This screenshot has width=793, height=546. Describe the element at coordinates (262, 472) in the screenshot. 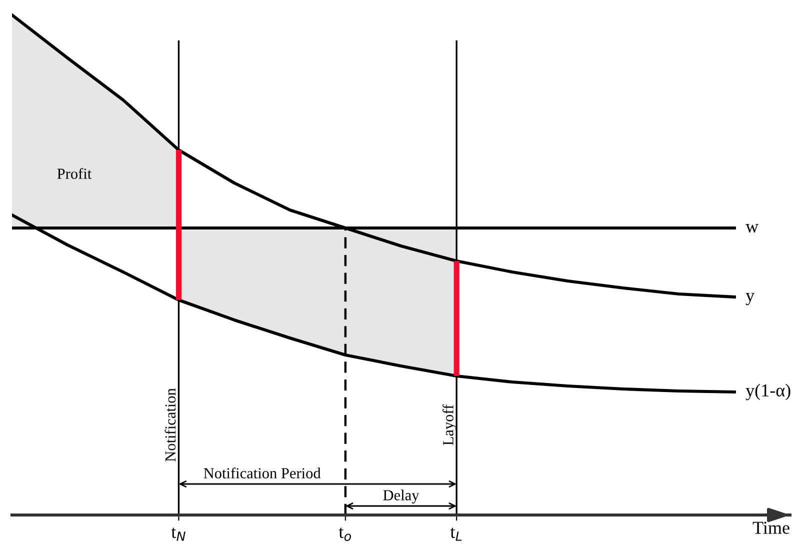

I see `annotation: Notification Period` at that location.